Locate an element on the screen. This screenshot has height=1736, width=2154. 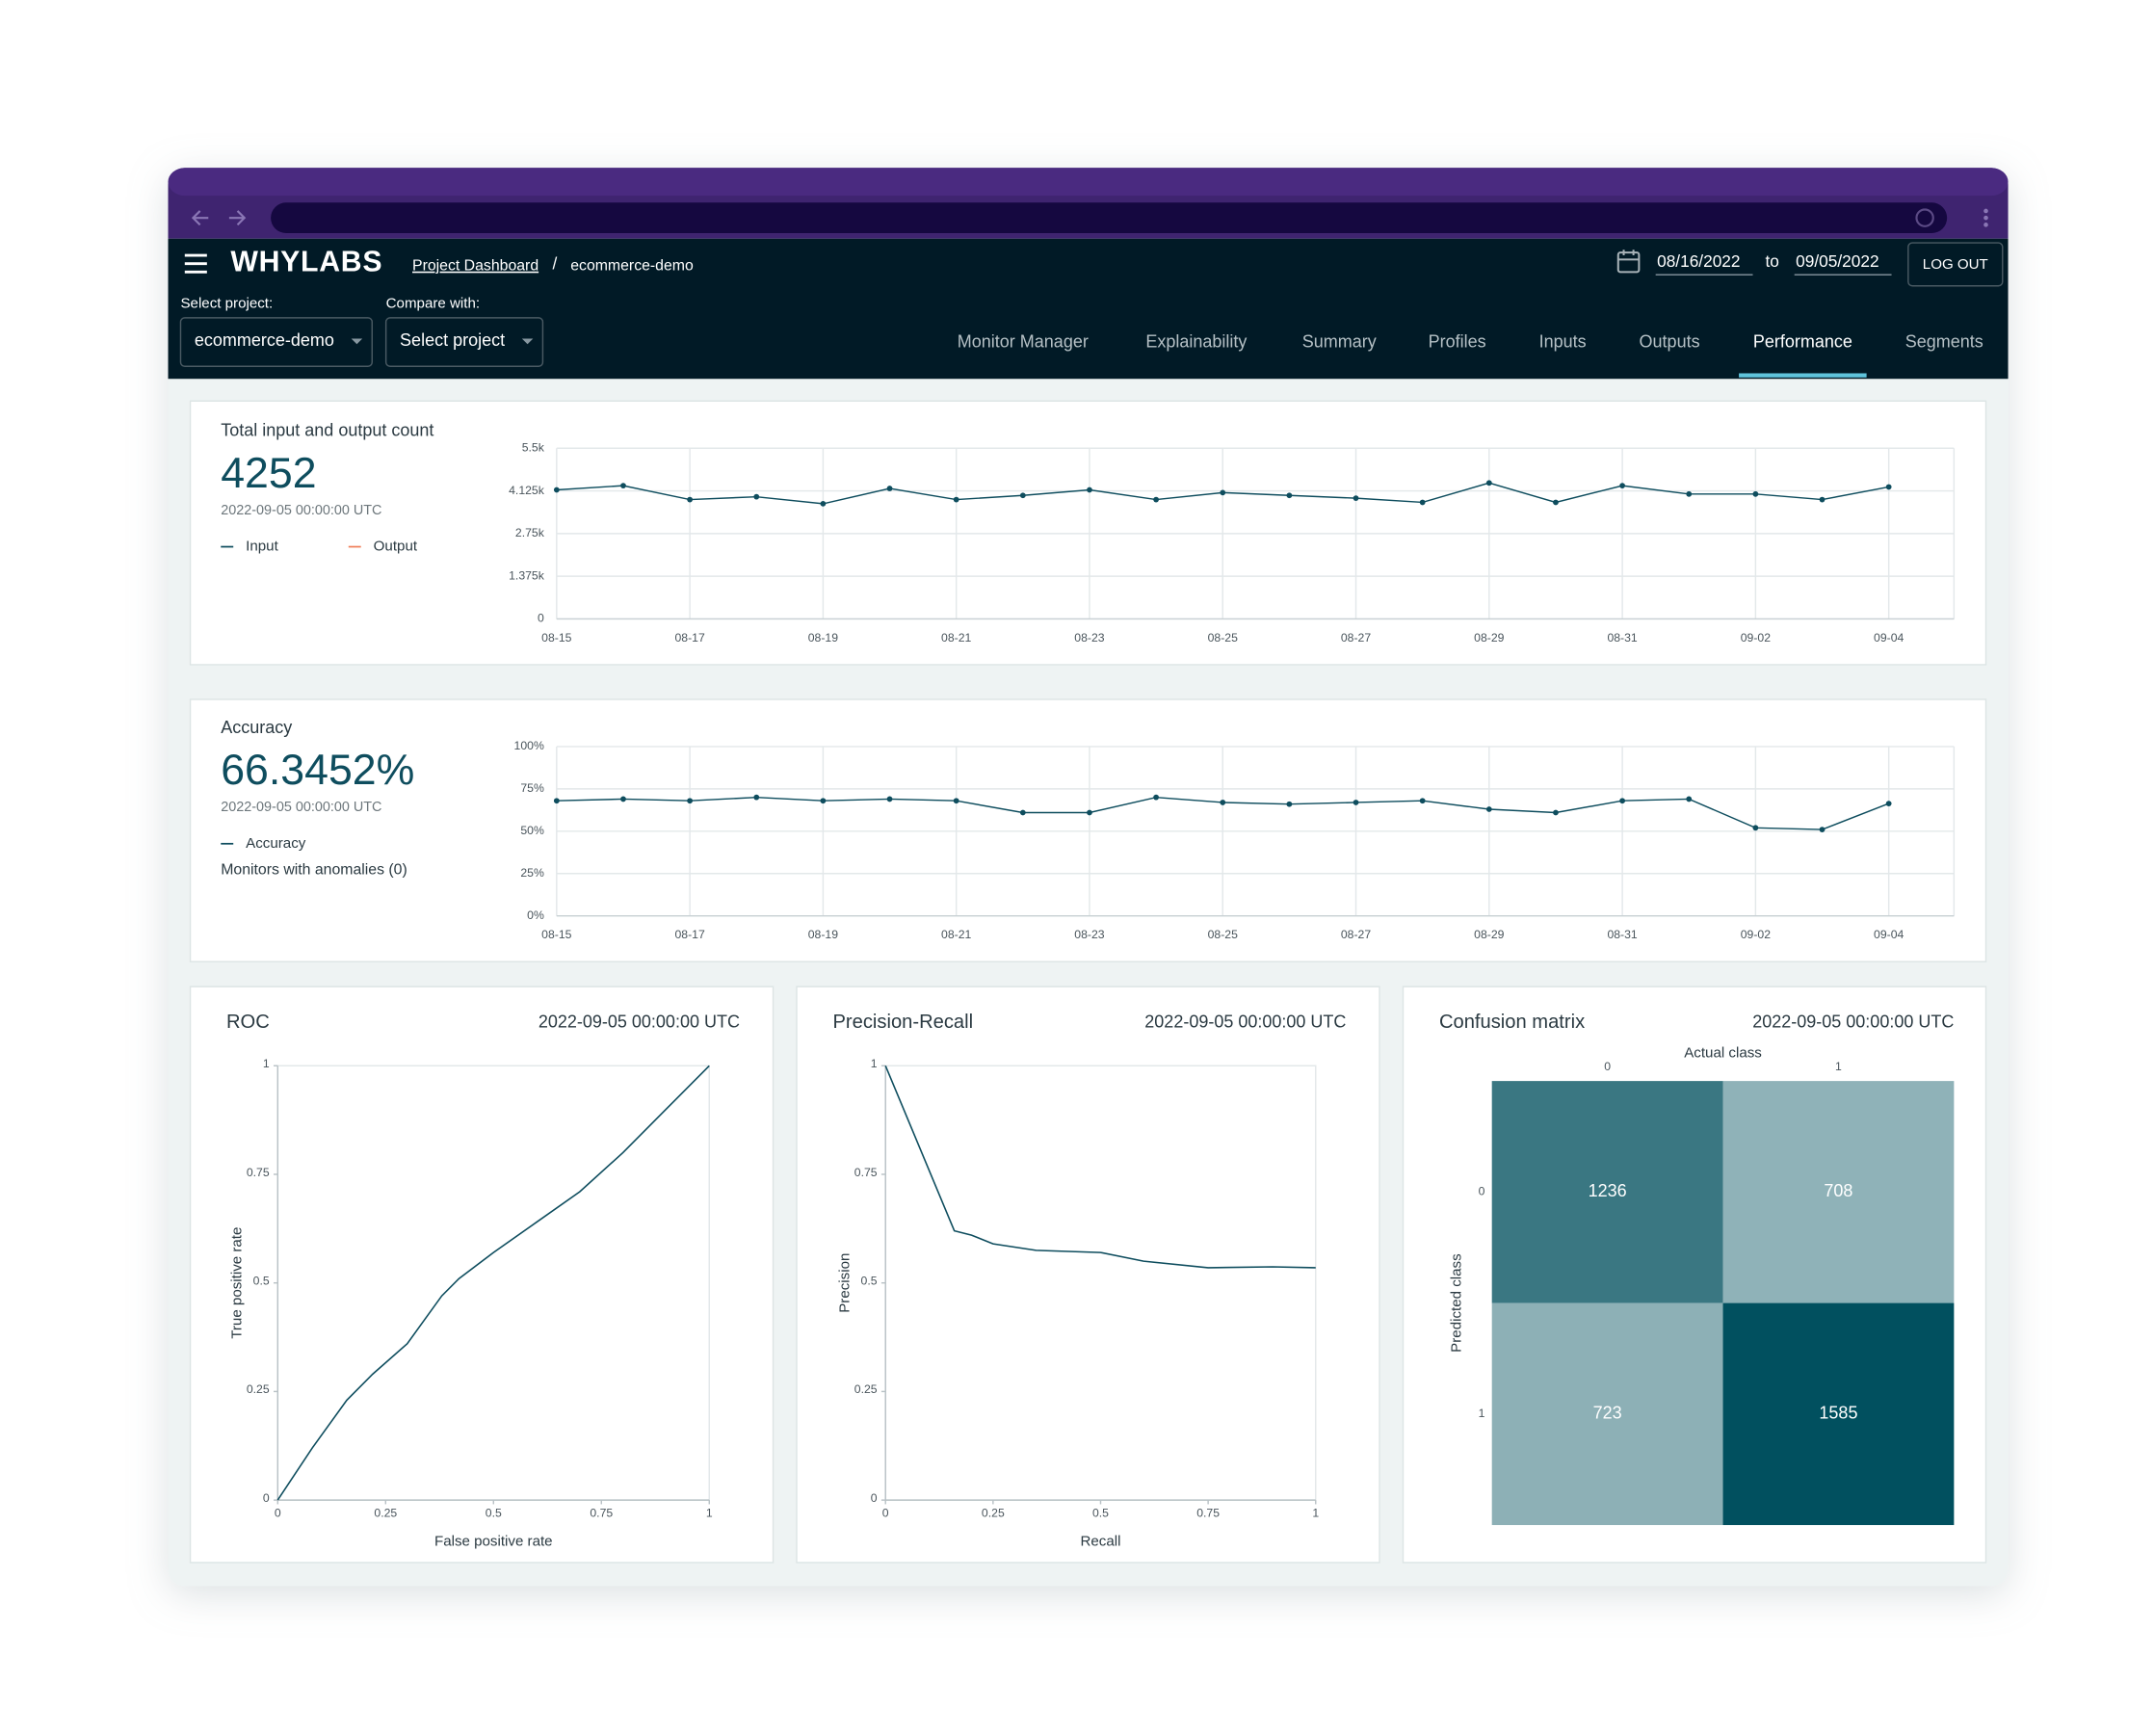
x-tick-label: 08-17 is located at coordinates (689, 638).